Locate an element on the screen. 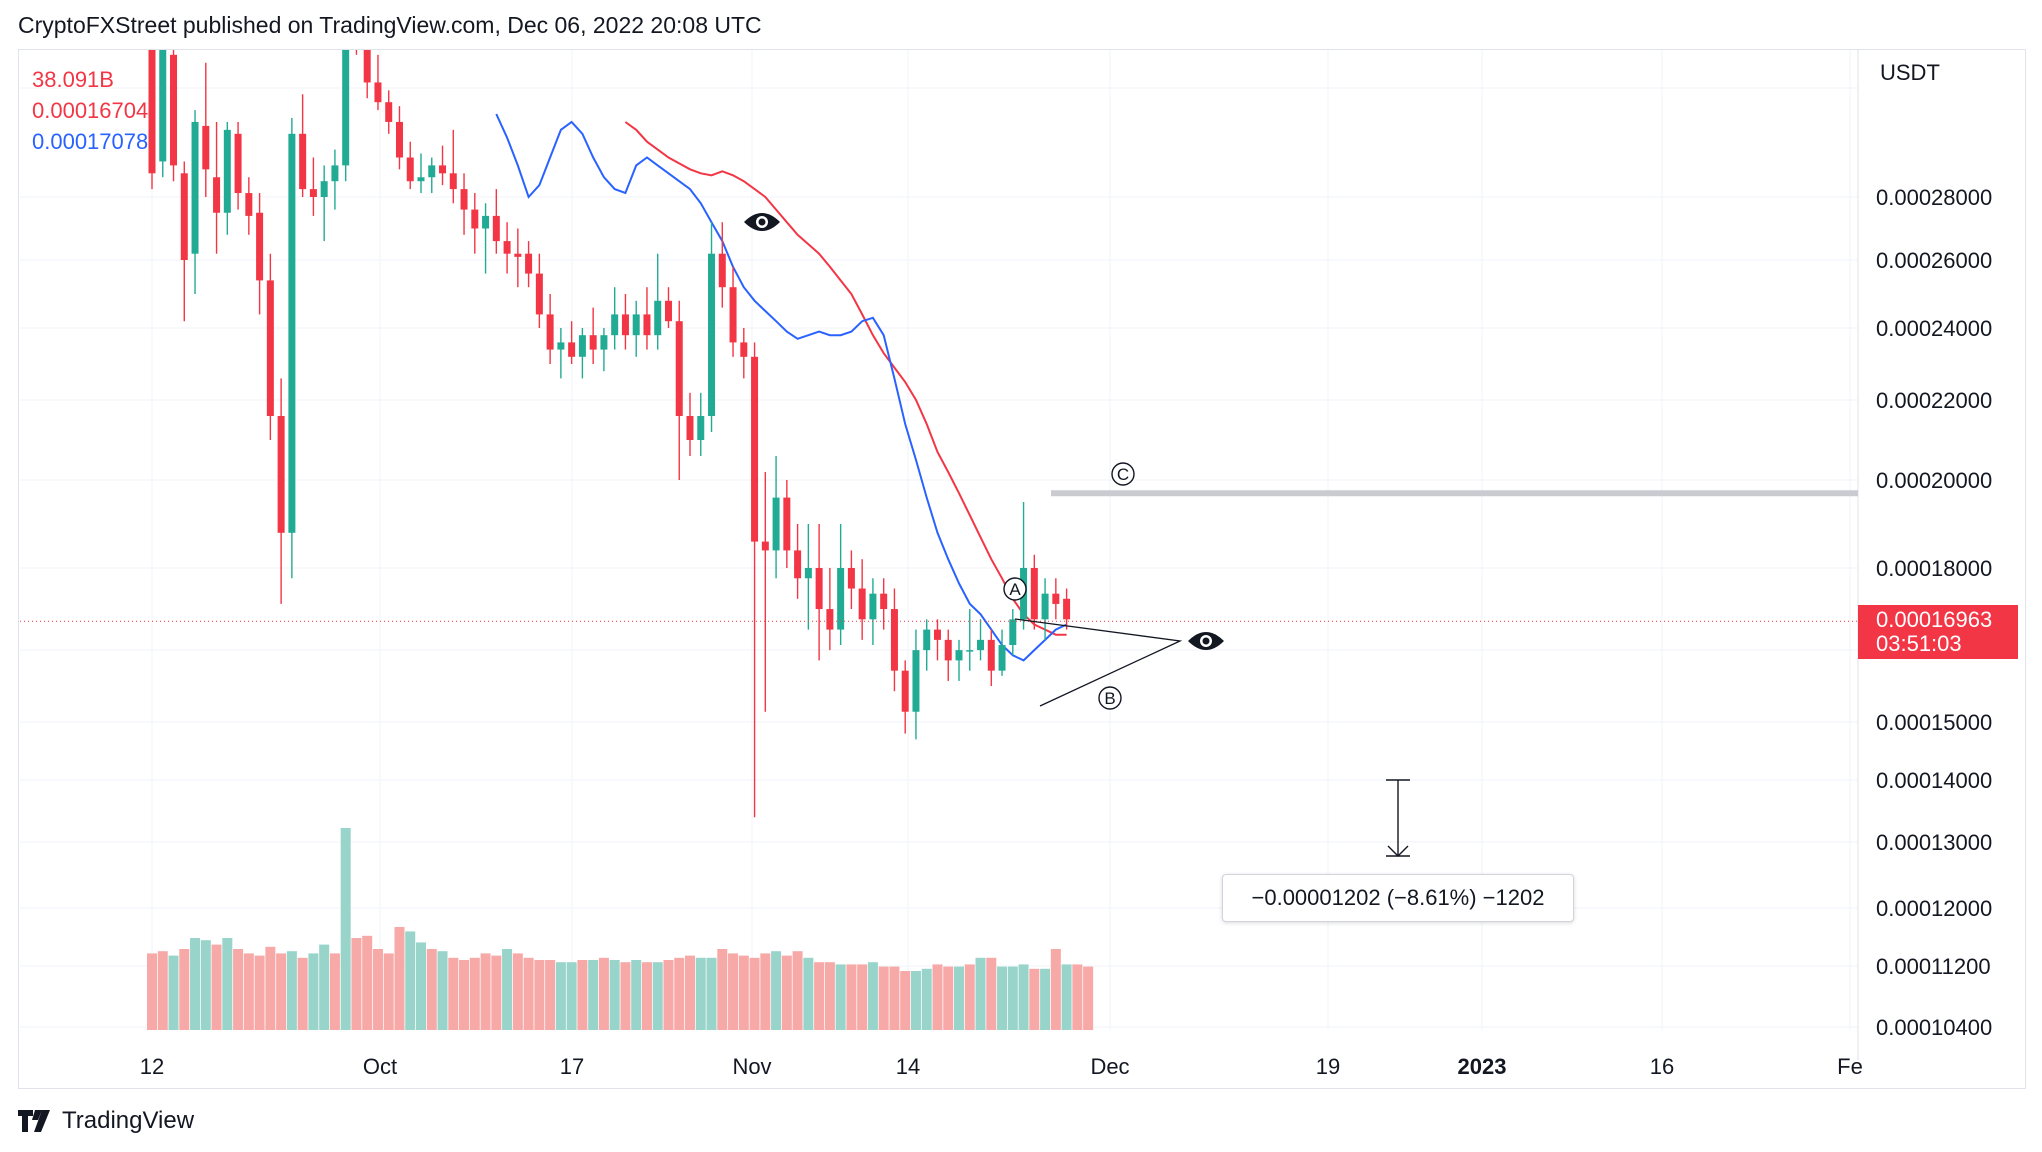 The width and height of the screenshot is (2042, 1152). price-axis-label: 0.00028000 is located at coordinates (1934, 197).